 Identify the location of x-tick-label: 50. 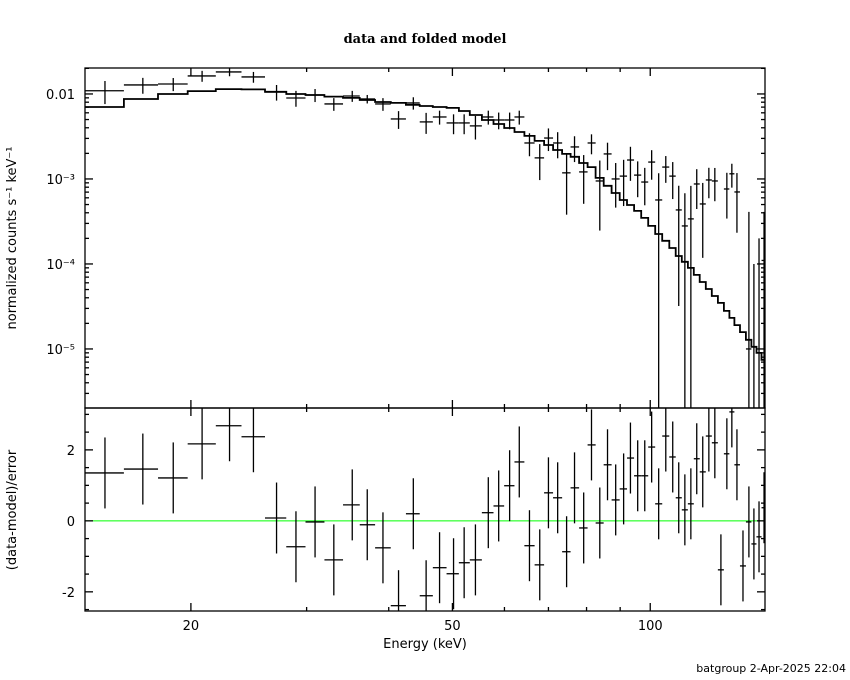
(452, 626).